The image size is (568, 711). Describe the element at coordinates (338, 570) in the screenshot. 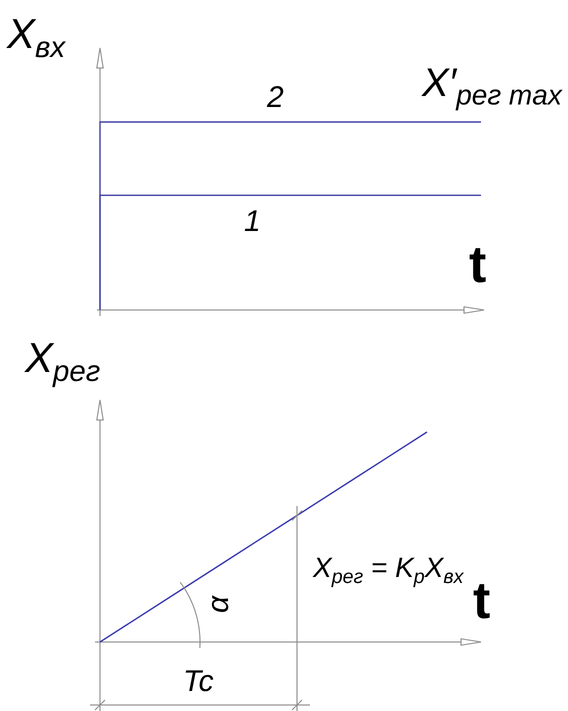

I see `y-axis-title: X$_{рег}$` at that location.